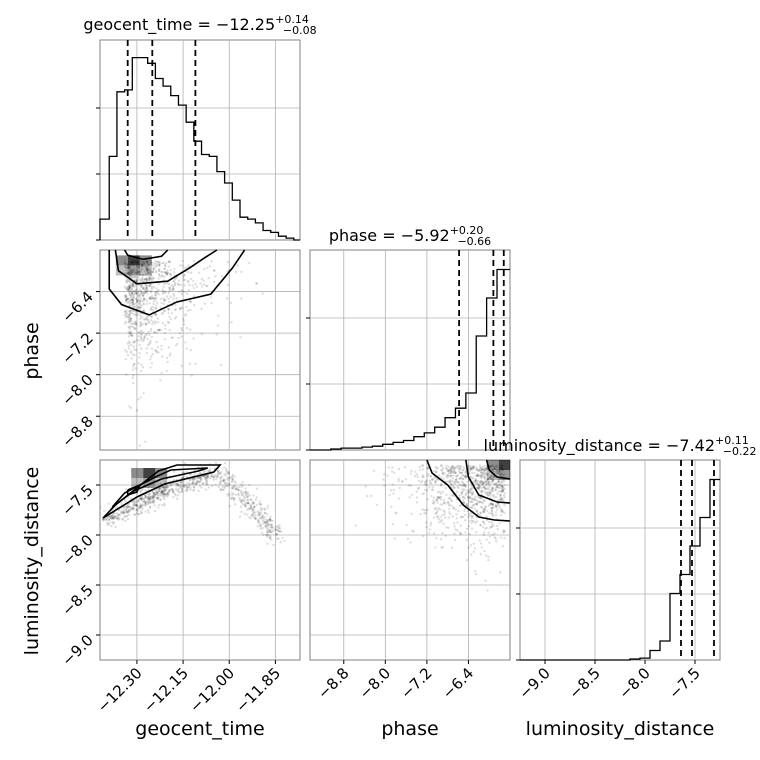  Describe the element at coordinates (432, 526) in the screenshot. I see `scatter-phase-luminosity-distance` at that location.